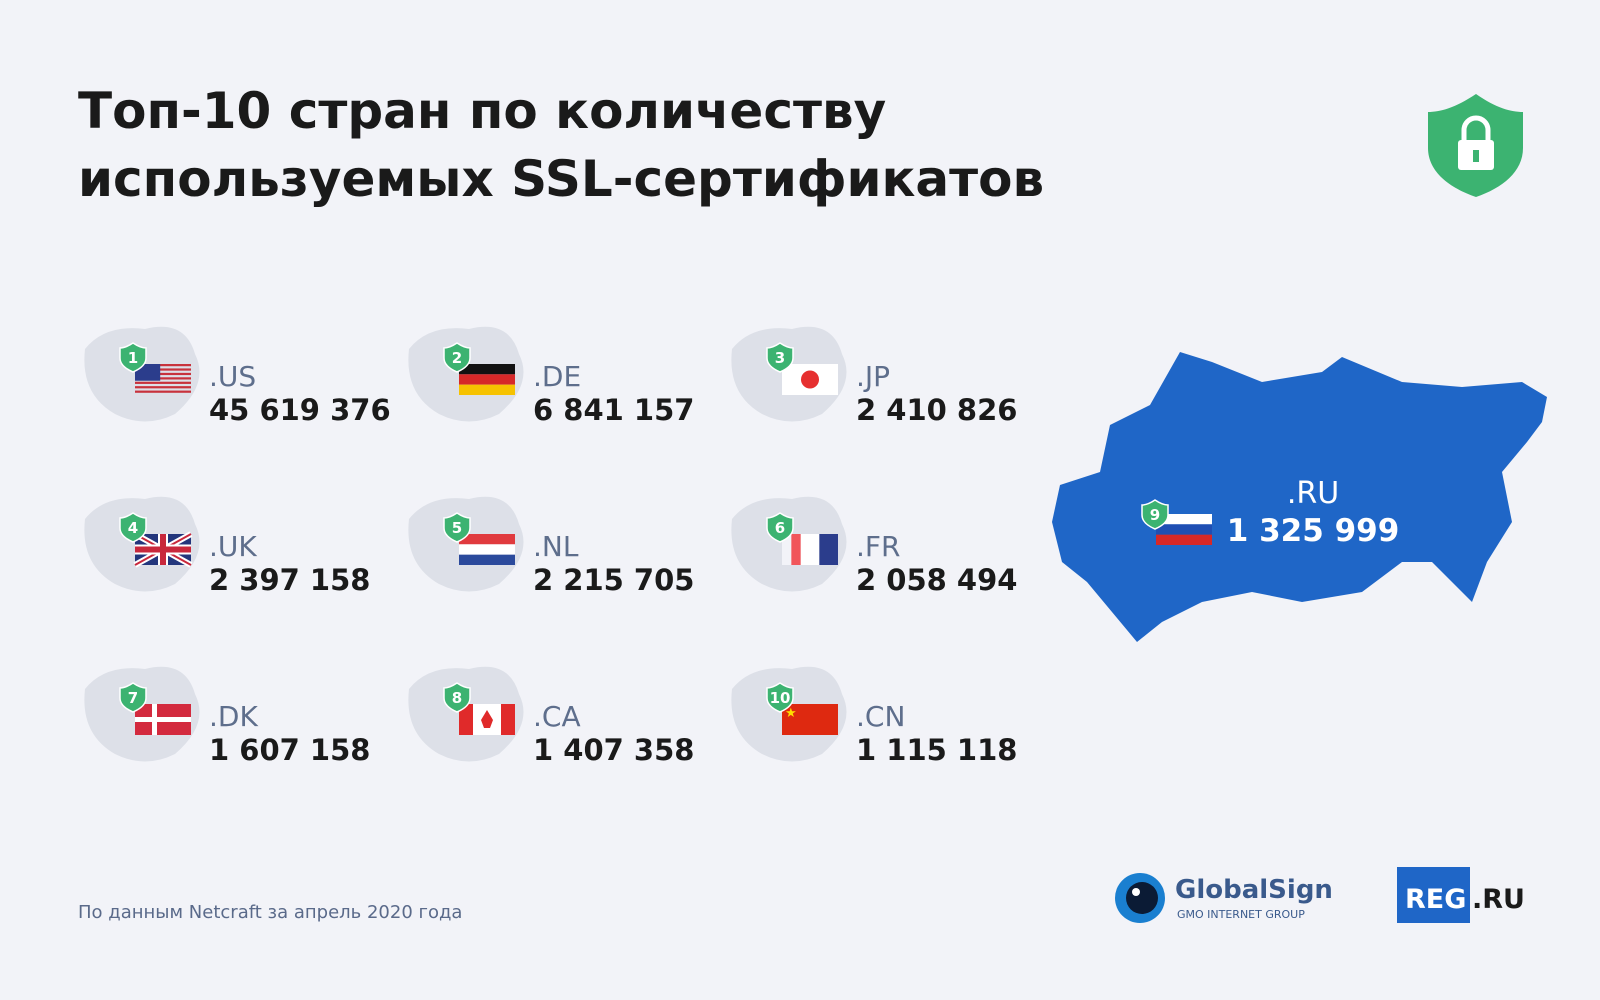 The width and height of the screenshot is (1600, 1000). I want to click on domain: .CA, so click(557, 716).